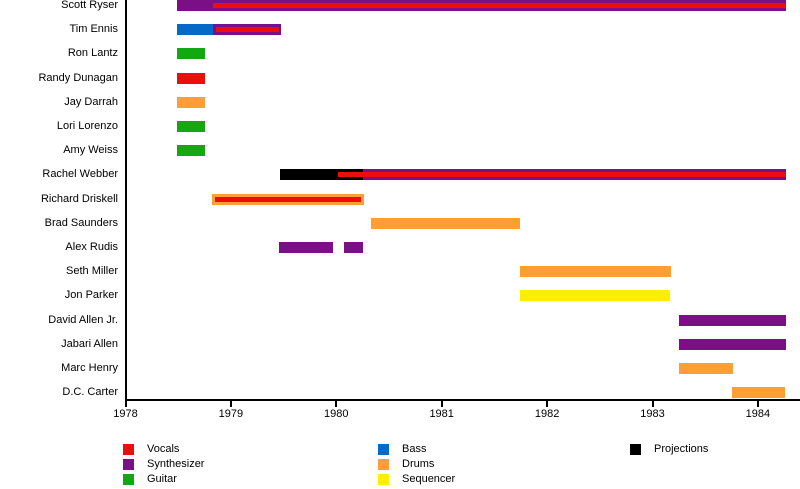 The image size is (800, 489). I want to click on member-label: Tim Ennis, so click(94, 29).